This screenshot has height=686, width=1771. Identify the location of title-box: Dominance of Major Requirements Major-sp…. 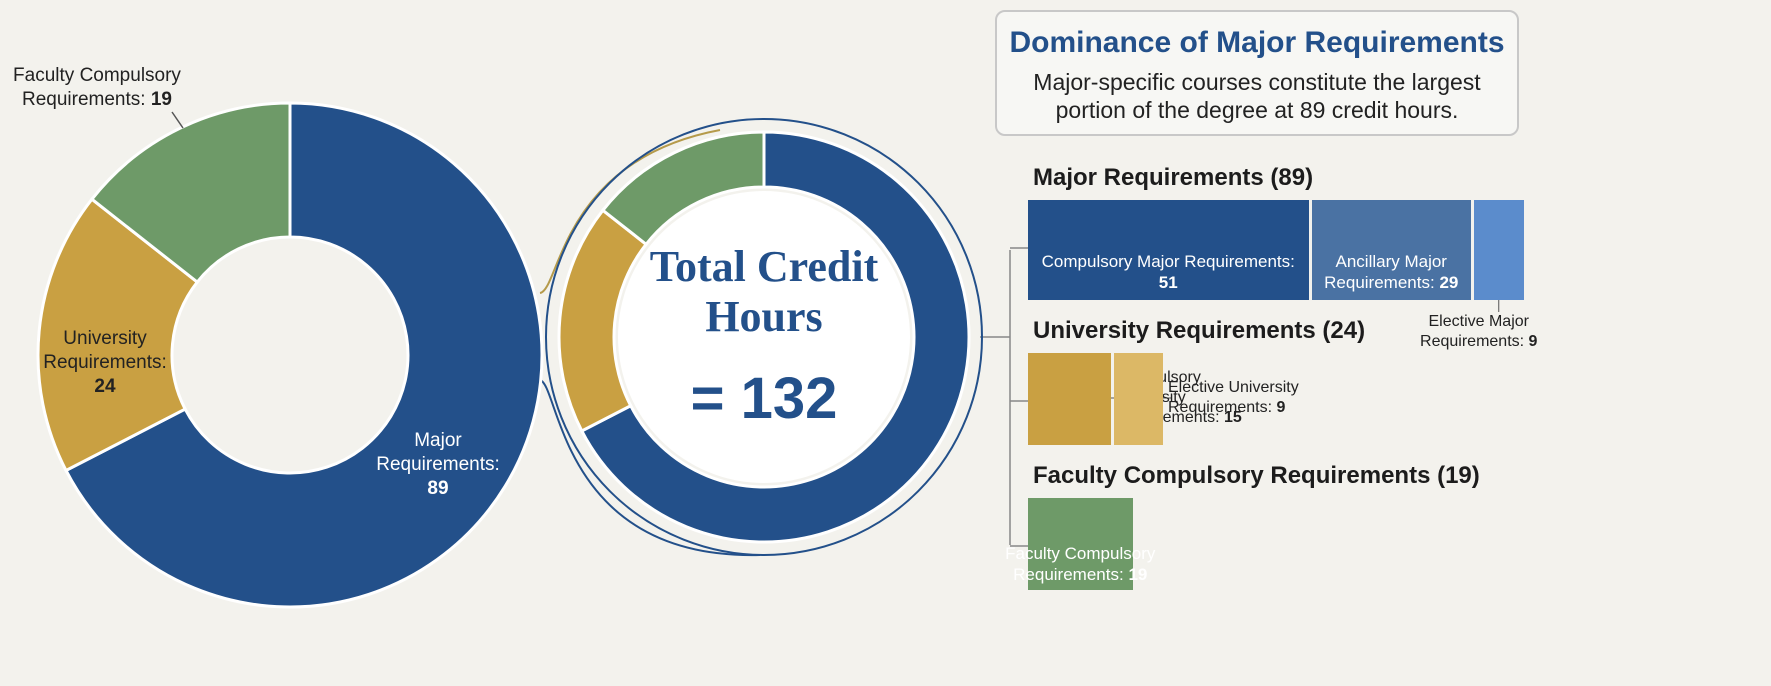
(1257, 73).